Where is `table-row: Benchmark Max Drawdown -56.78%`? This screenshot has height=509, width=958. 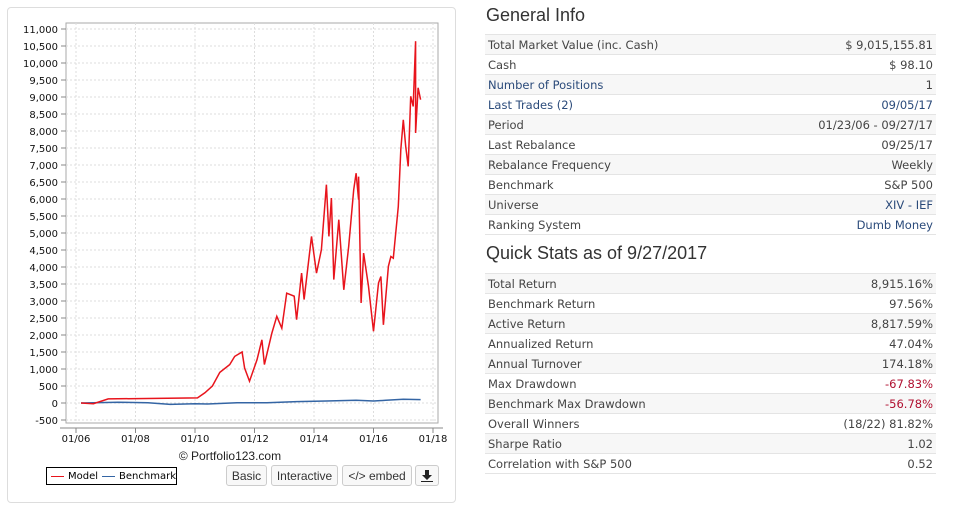
table-row: Benchmark Max Drawdown -56.78% is located at coordinates (710, 403).